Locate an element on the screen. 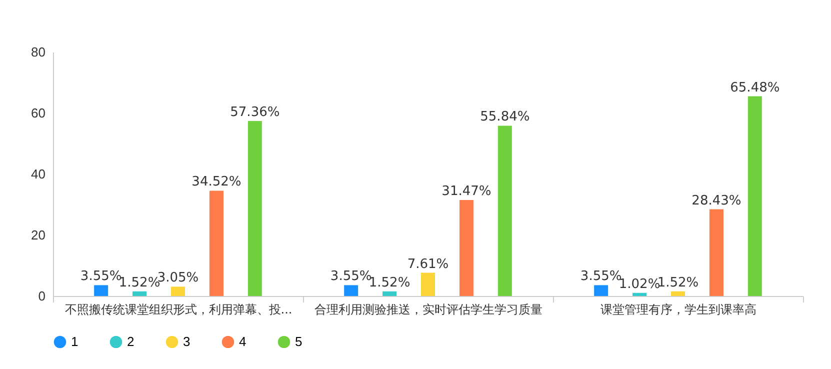 This screenshot has width=831, height=369. data-label: 65.48% is located at coordinates (755, 88).